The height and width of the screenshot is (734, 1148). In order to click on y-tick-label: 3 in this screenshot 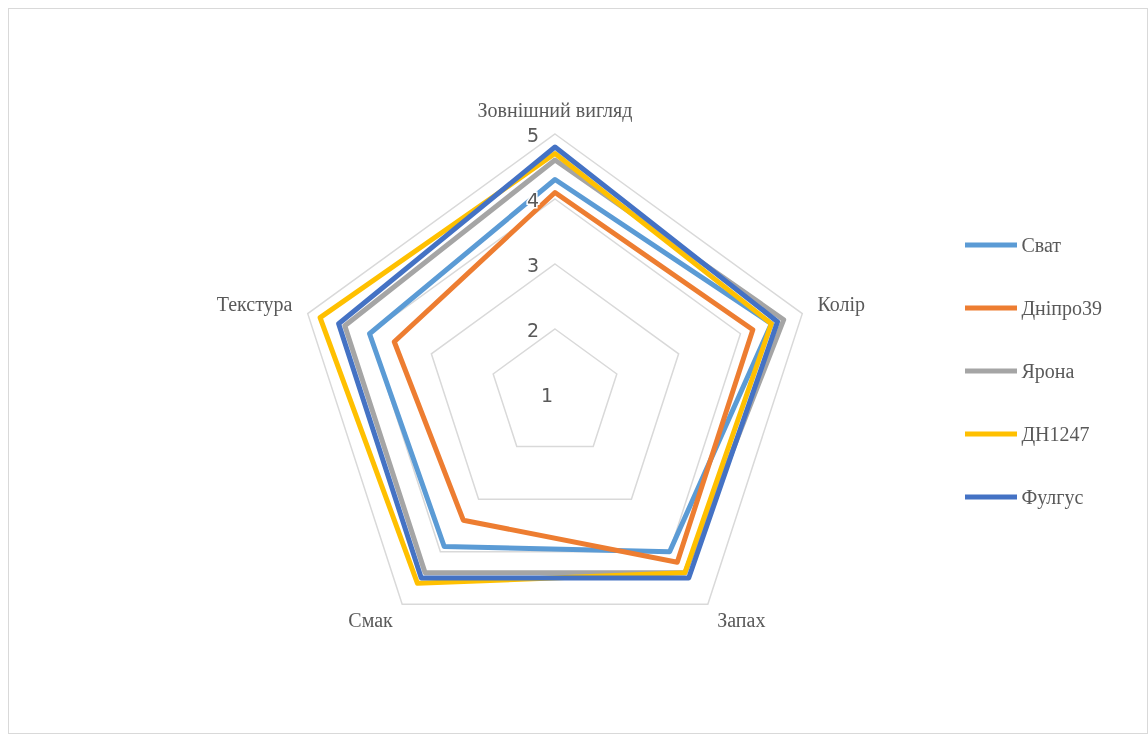, I will do `click(533, 264)`.